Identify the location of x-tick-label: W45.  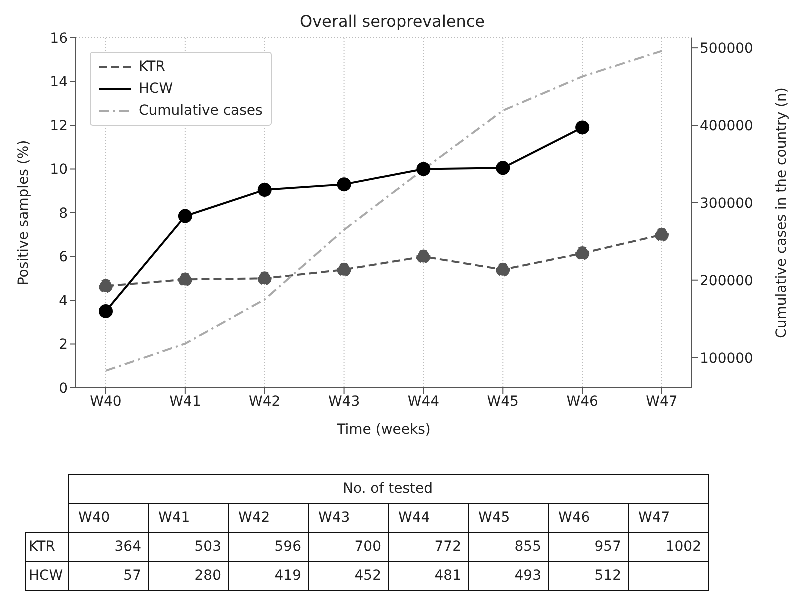
(503, 402).